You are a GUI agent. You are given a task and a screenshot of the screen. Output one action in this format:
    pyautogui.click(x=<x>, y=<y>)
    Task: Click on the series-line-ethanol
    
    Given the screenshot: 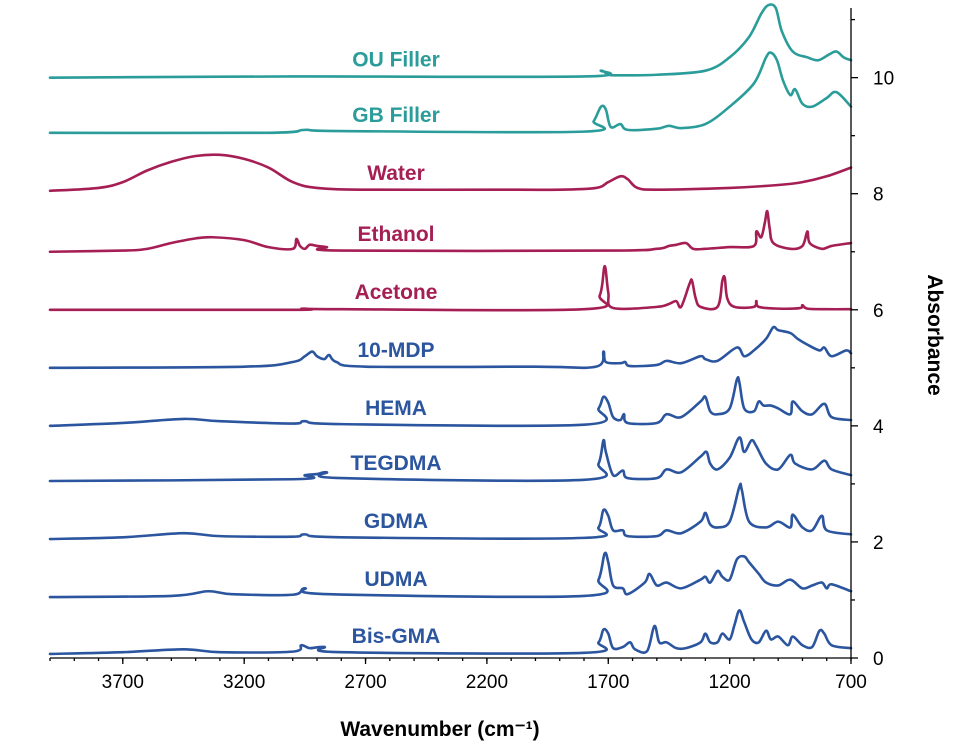 What is the action you would take?
    pyautogui.click(x=450, y=231)
    